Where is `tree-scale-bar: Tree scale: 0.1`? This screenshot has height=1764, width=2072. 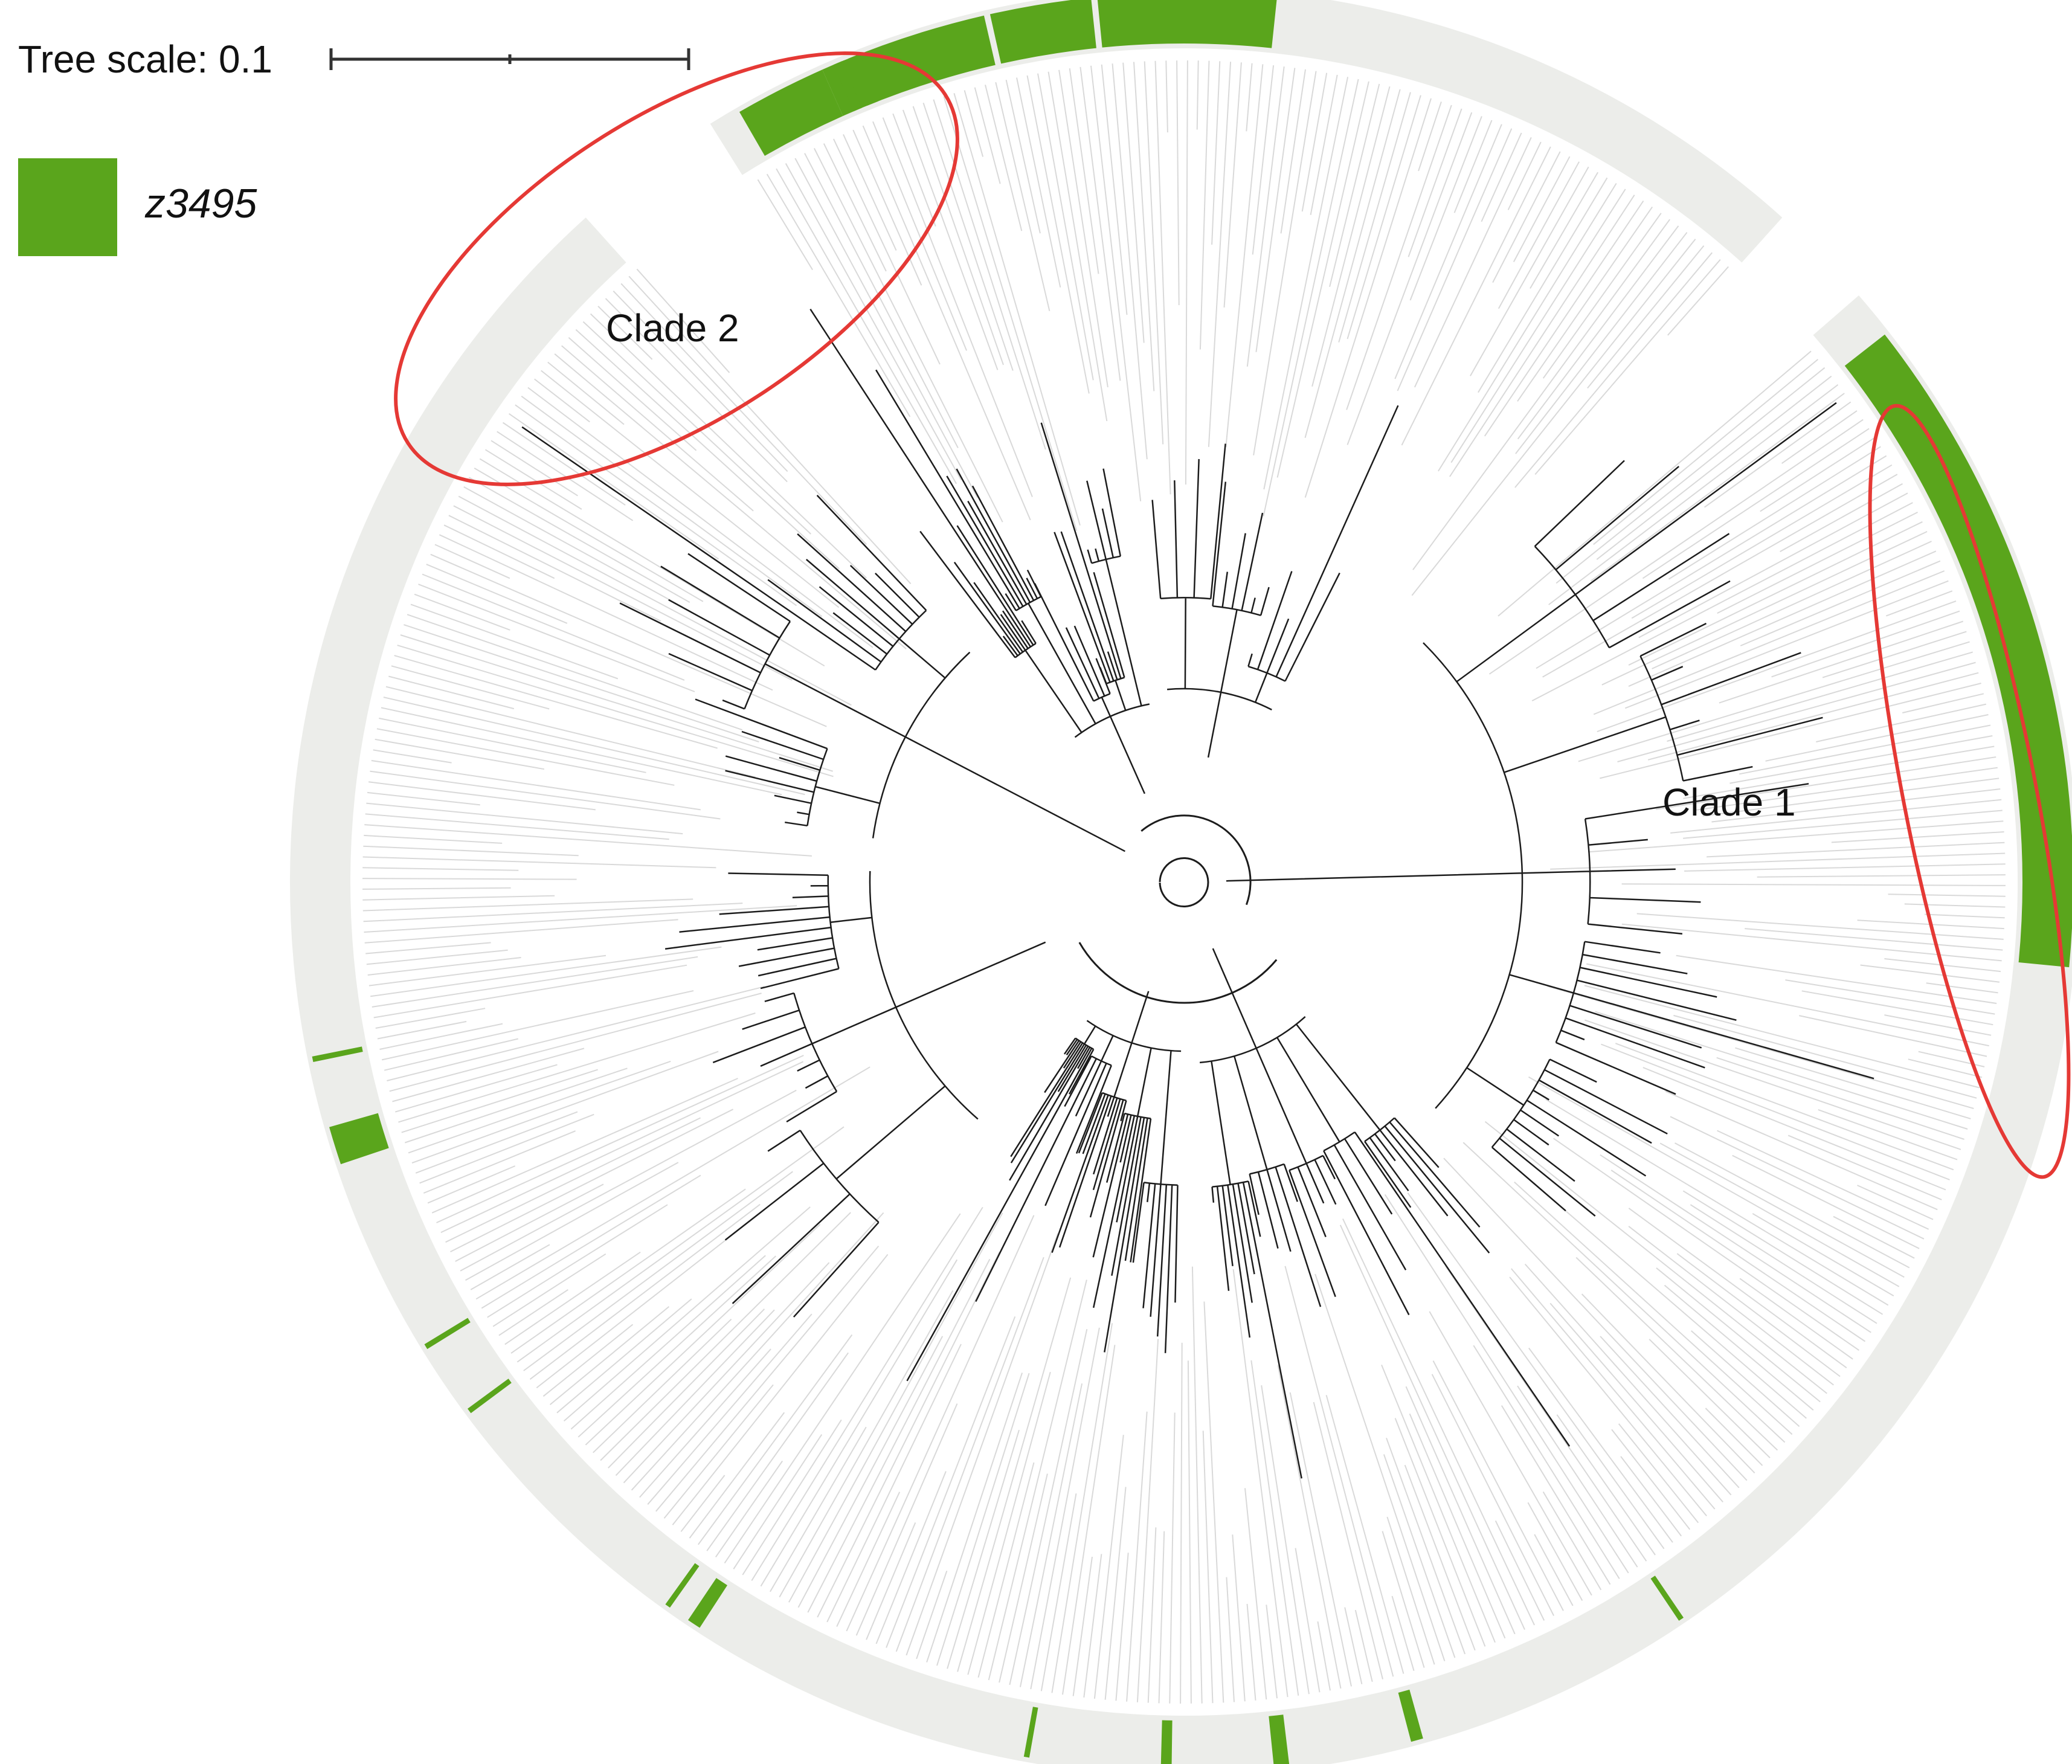
tree-scale-bar: Tree scale: 0.1 is located at coordinates (354, 59).